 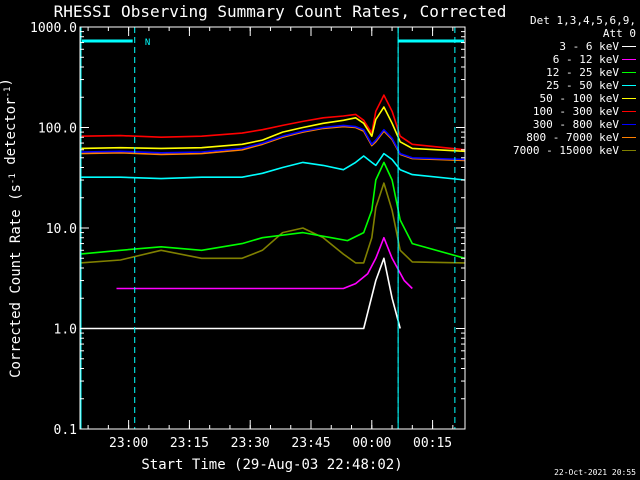 I want to click on legend-entry: 12 - 25 keV, so click(x=561, y=72).